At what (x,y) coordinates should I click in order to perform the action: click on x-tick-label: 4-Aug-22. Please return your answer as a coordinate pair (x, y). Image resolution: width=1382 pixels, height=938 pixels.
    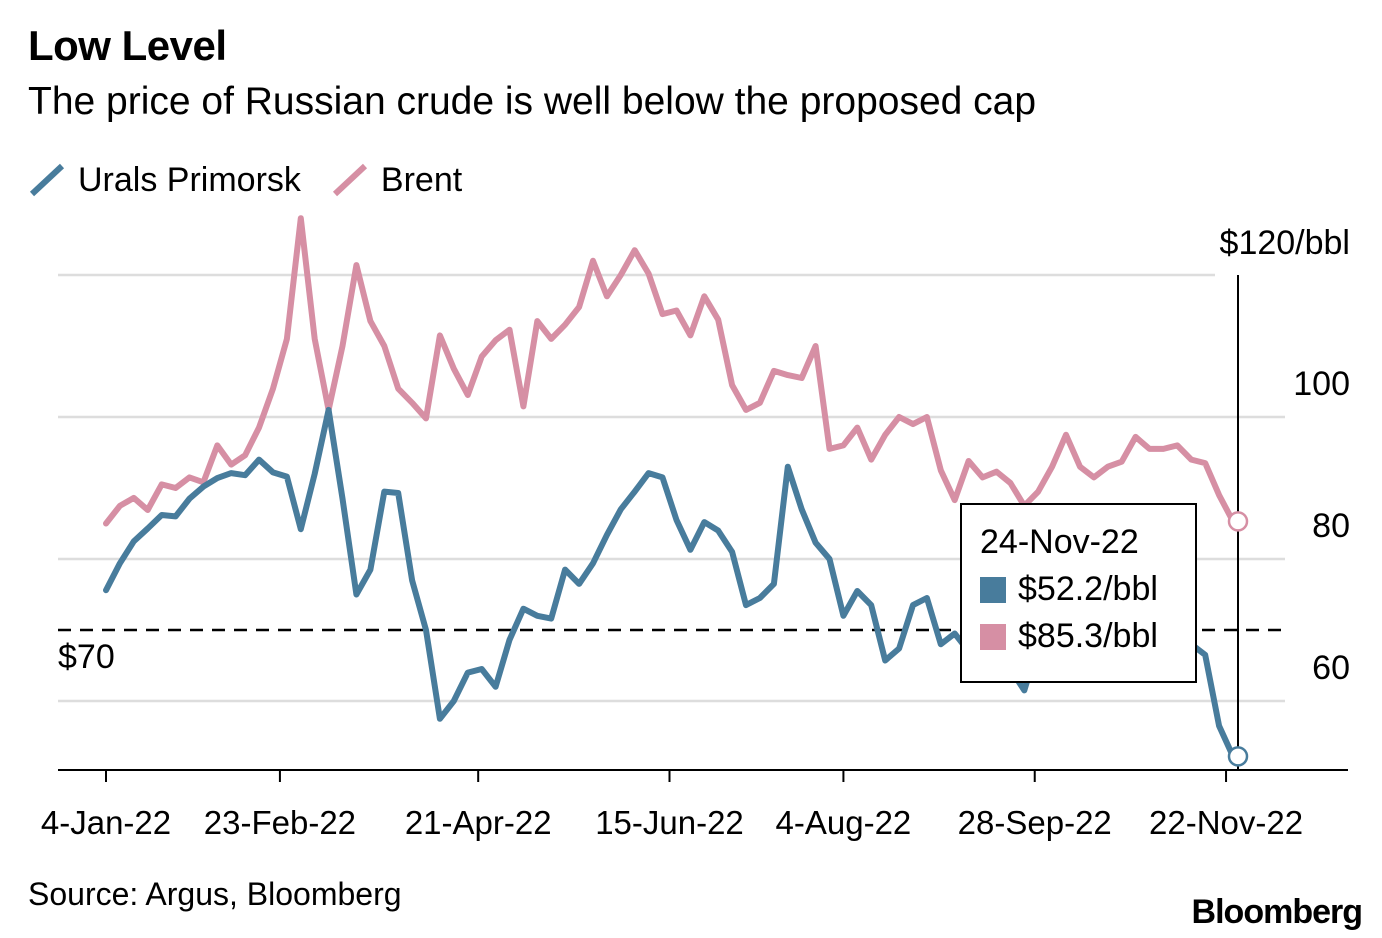
    Looking at the image, I should click on (844, 822).